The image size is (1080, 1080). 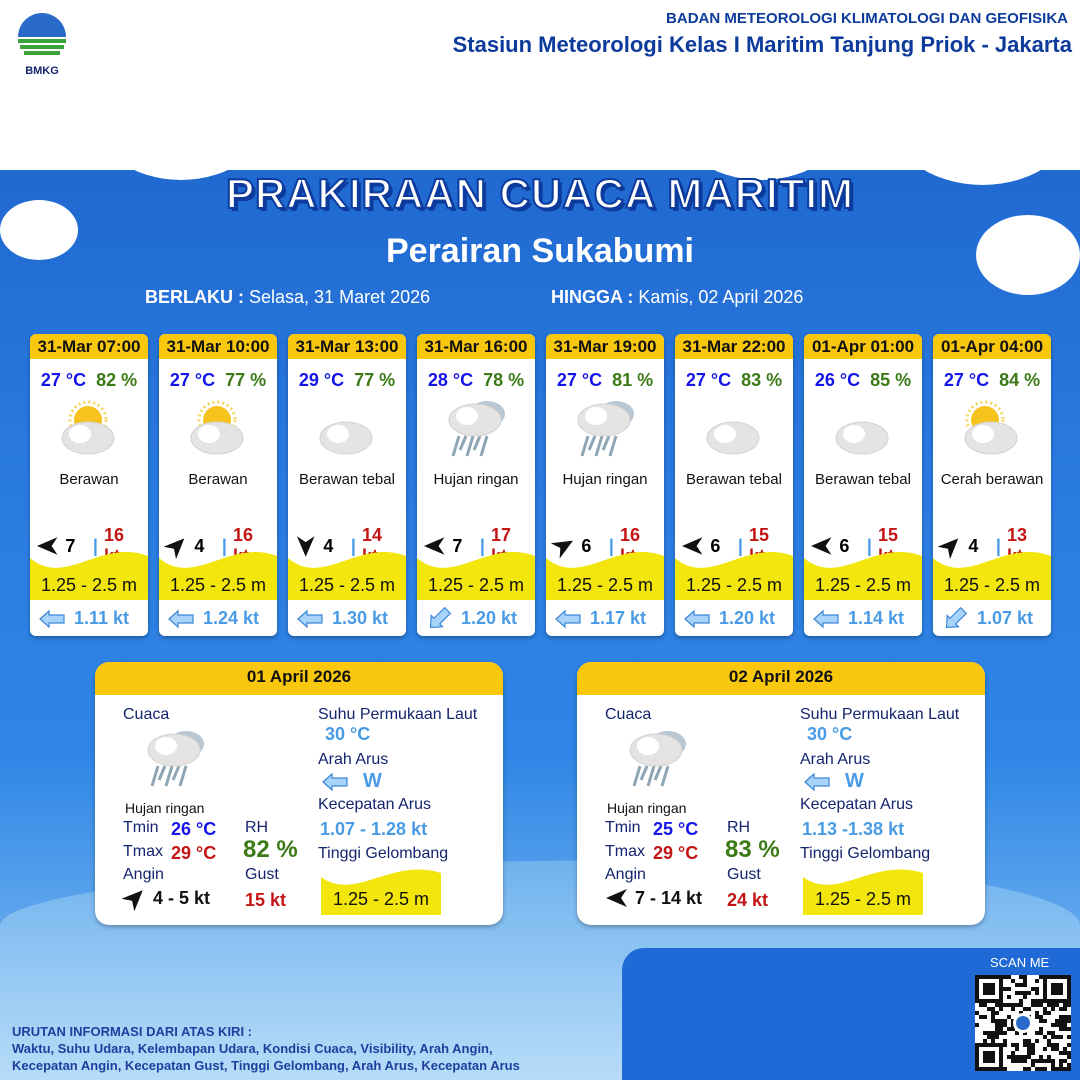 What do you see at coordinates (266, 900) in the screenshot?
I see `gust-value: 15 kt` at bounding box center [266, 900].